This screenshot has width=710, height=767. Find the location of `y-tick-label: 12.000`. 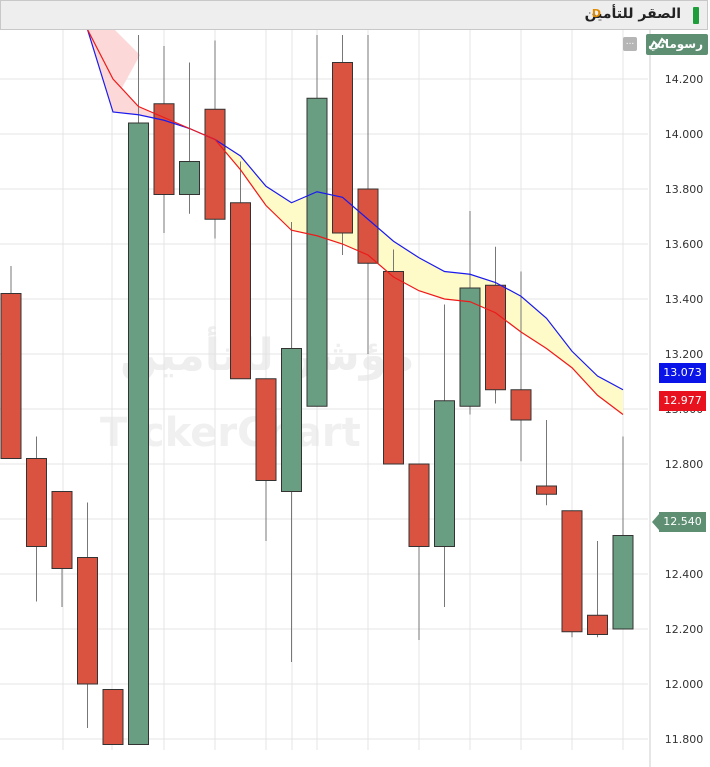

y-tick-label: 12.000 is located at coordinates (684, 684).